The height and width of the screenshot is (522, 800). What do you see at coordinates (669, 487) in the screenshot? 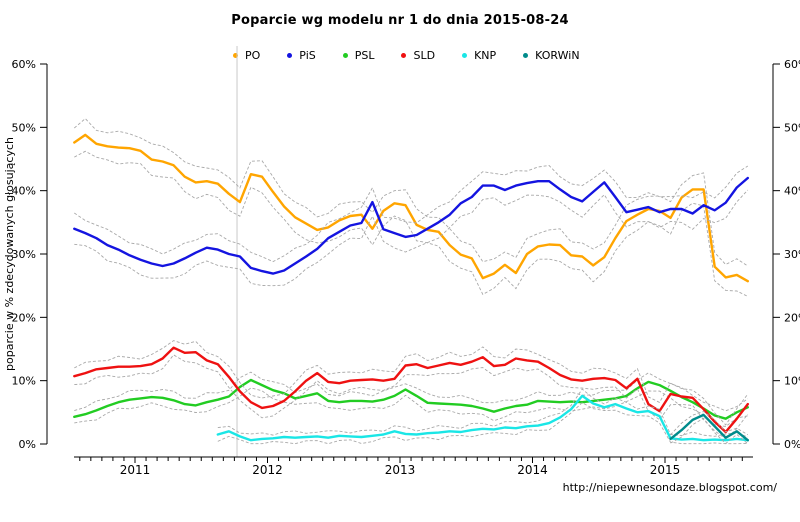
I see `watermark-url: http://niepewnesondaze.blogspot.com/` at bounding box center [669, 487].